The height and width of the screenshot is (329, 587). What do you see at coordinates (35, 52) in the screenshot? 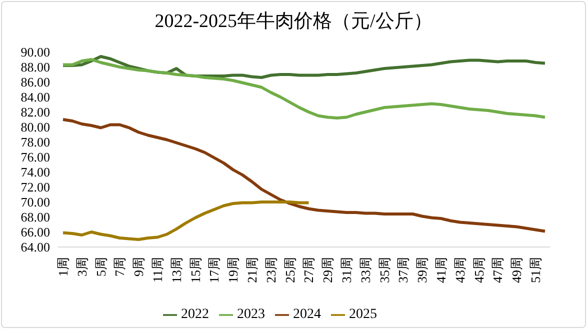
I see `y-tick-label: 90.00` at bounding box center [35, 52].